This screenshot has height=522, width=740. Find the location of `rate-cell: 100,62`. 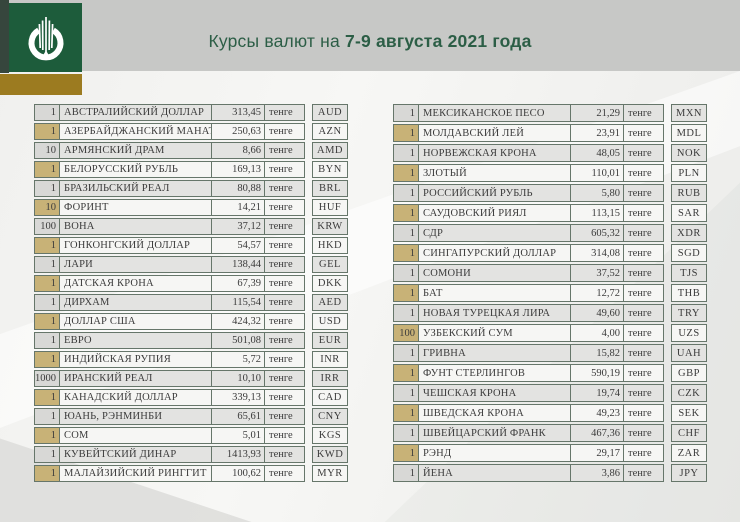

rate-cell: 100,62 is located at coordinates (237, 473).